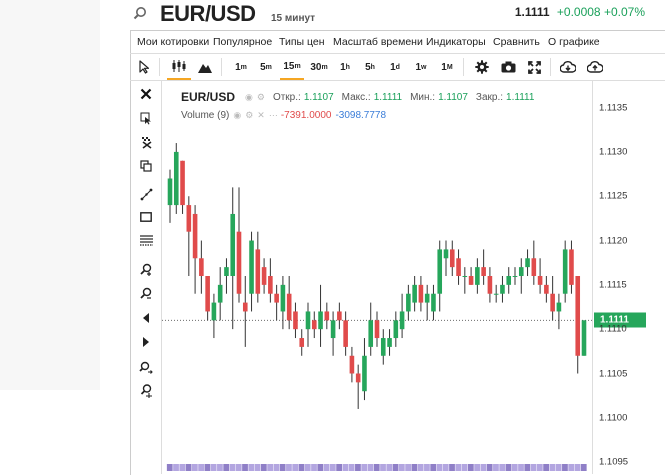 The width and height of the screenshot is (665, 475). Describe the element at coordinates (146, 194) in the screenshot. I see `trend-line-icon` at that location.